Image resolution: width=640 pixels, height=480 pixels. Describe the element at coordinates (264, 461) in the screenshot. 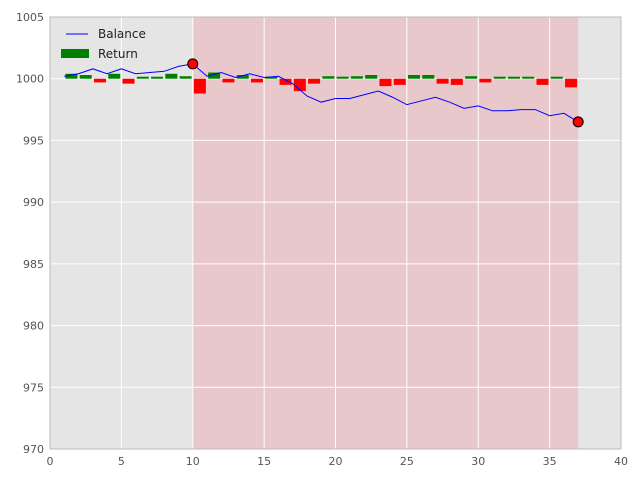

I see `x-tick-label: 15` at that location.